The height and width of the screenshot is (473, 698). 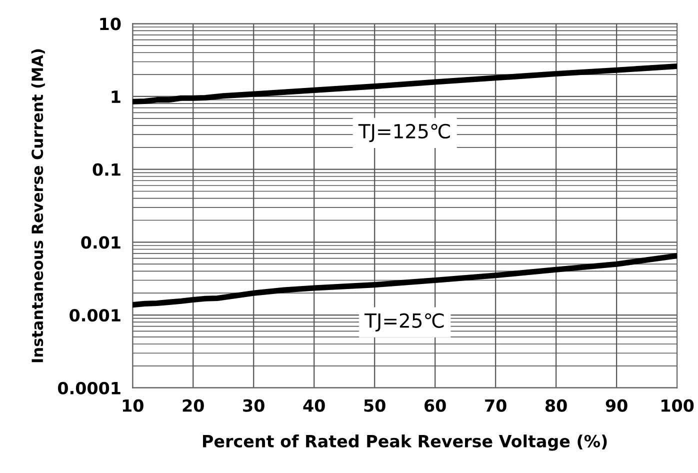 What do you see at coordinates (314, 405) in the screenshot?
I see `x-tick-label: 40` at bounding box center [314, 405].